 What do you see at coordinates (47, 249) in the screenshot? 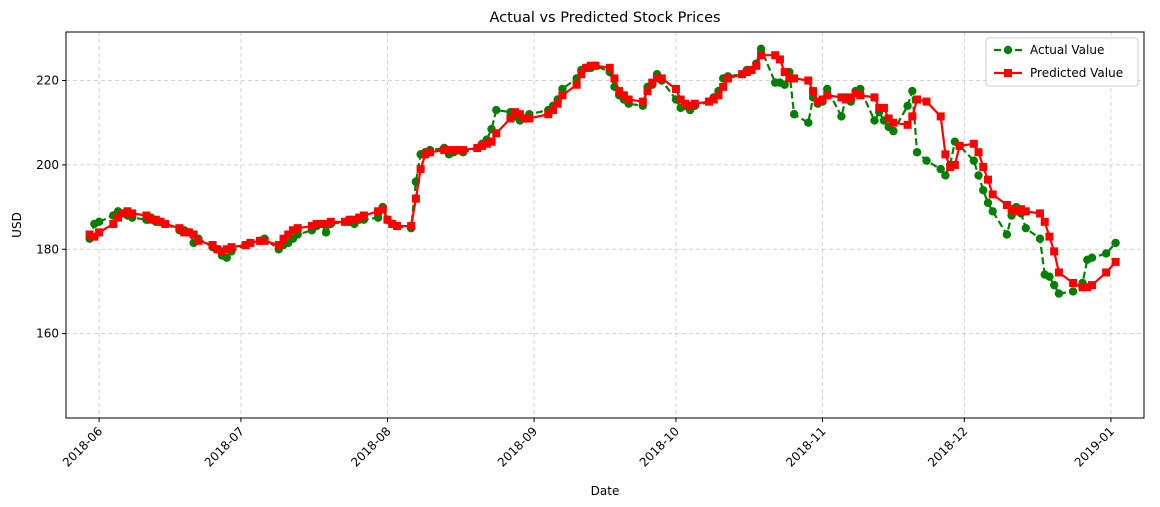
I see `y-tick-label: 180` at bounding box center [47, 249].